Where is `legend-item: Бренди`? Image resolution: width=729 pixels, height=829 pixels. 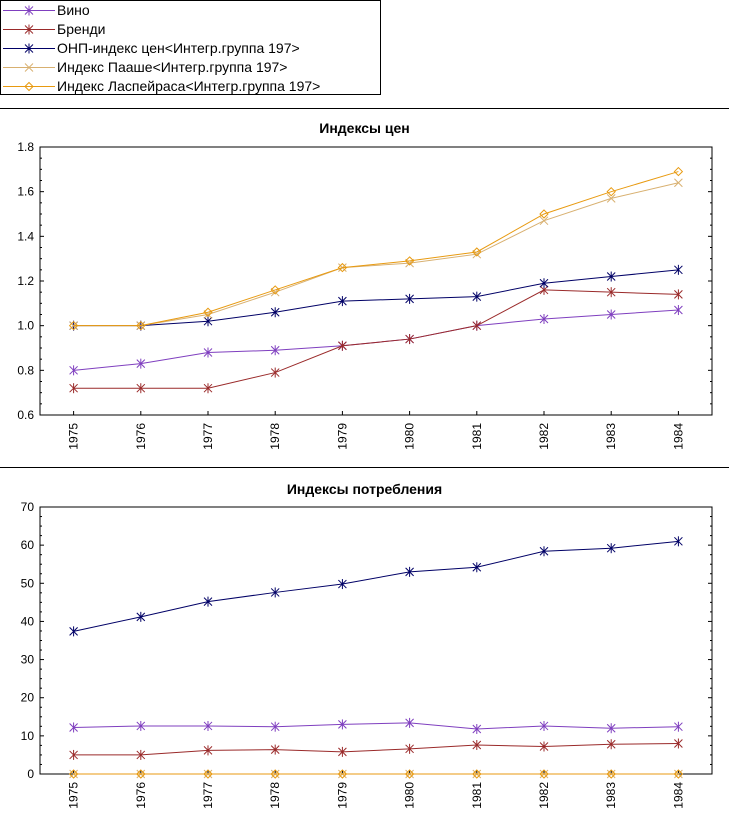
legend-item: Бренди is located at coordinates (191, 29).